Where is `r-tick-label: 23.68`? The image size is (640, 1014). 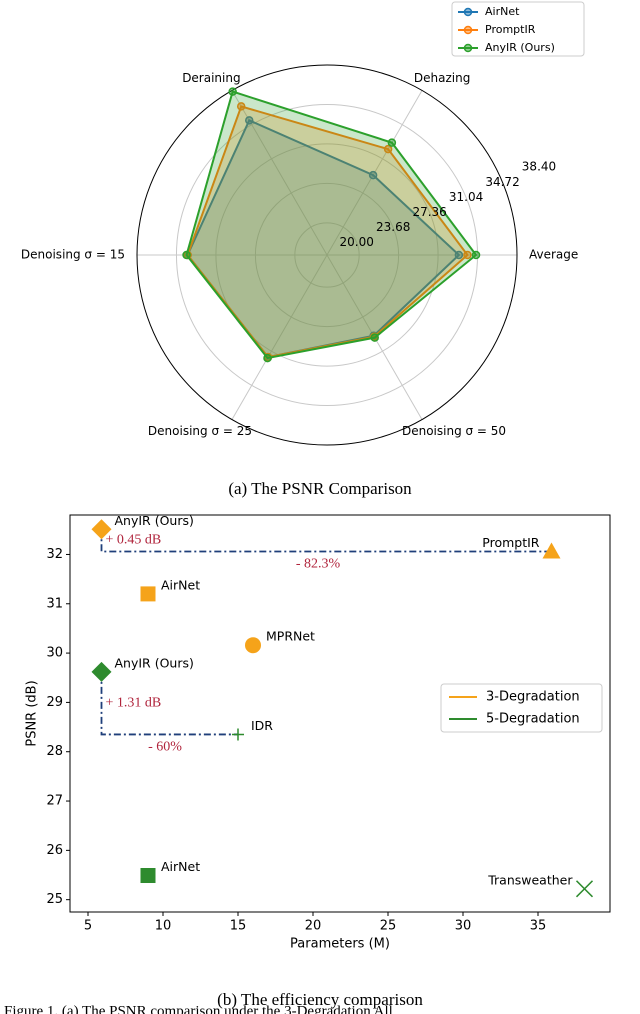 r-tick-label: 23.68 is located at coordinates (393, 227).